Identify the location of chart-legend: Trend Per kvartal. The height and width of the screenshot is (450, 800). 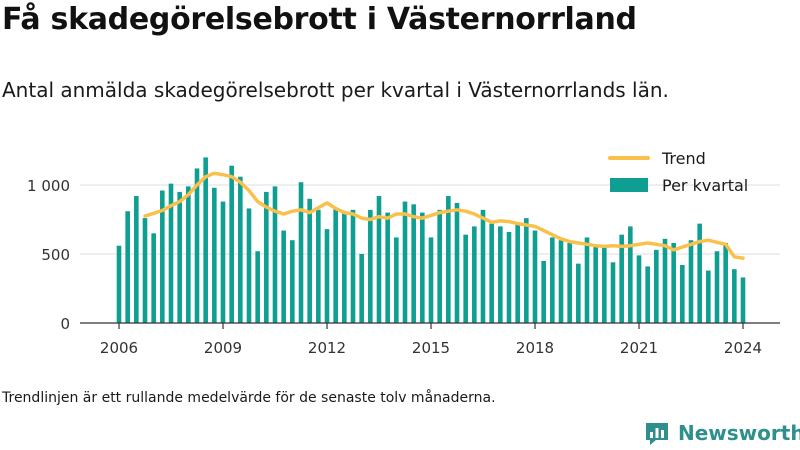
(678, 172).